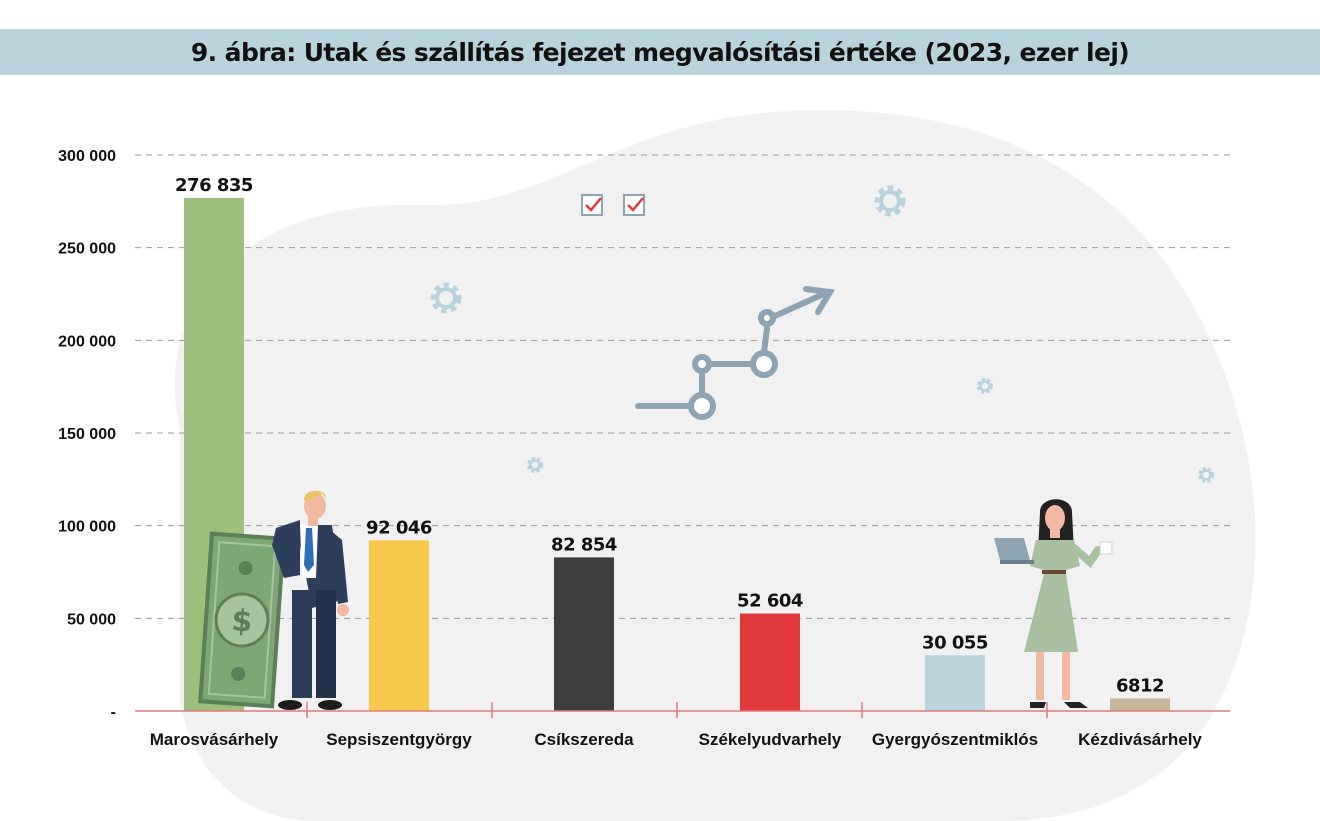 The width and height of the screenshot is (1320, 821). What do you see at coordinates (1140, 685) in the screenshot?
I see `bar-value-label: 6812` at bounding box center [1140, 685].